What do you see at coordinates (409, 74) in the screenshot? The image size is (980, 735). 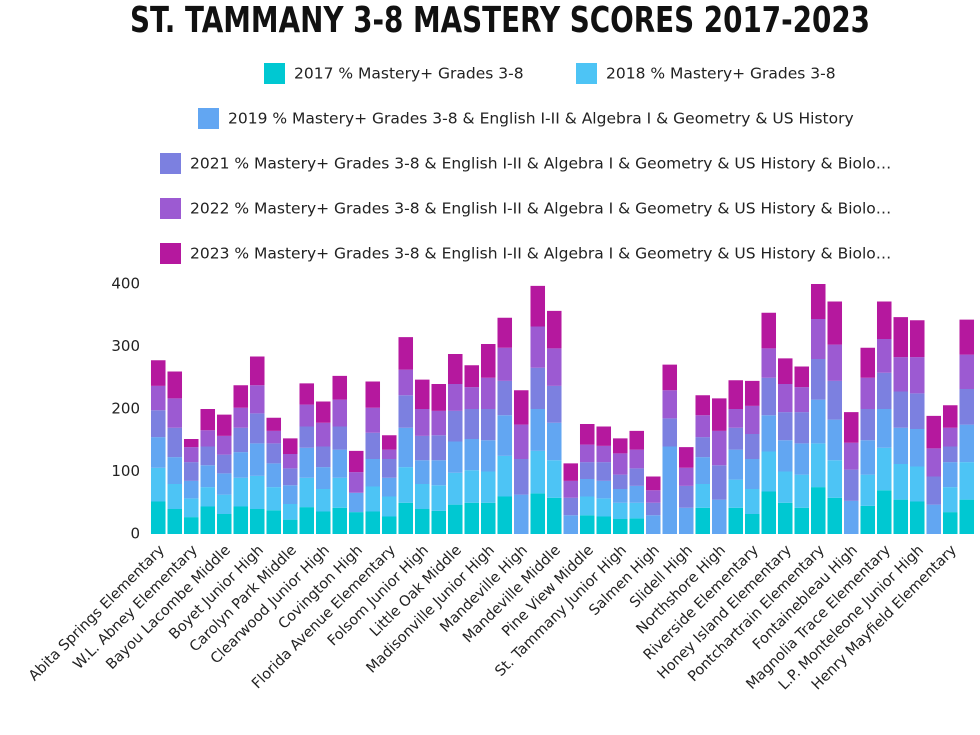 I see `legend-label: 2017 % Mastery+ Grades 3-8` at bounding box center [409, 74].